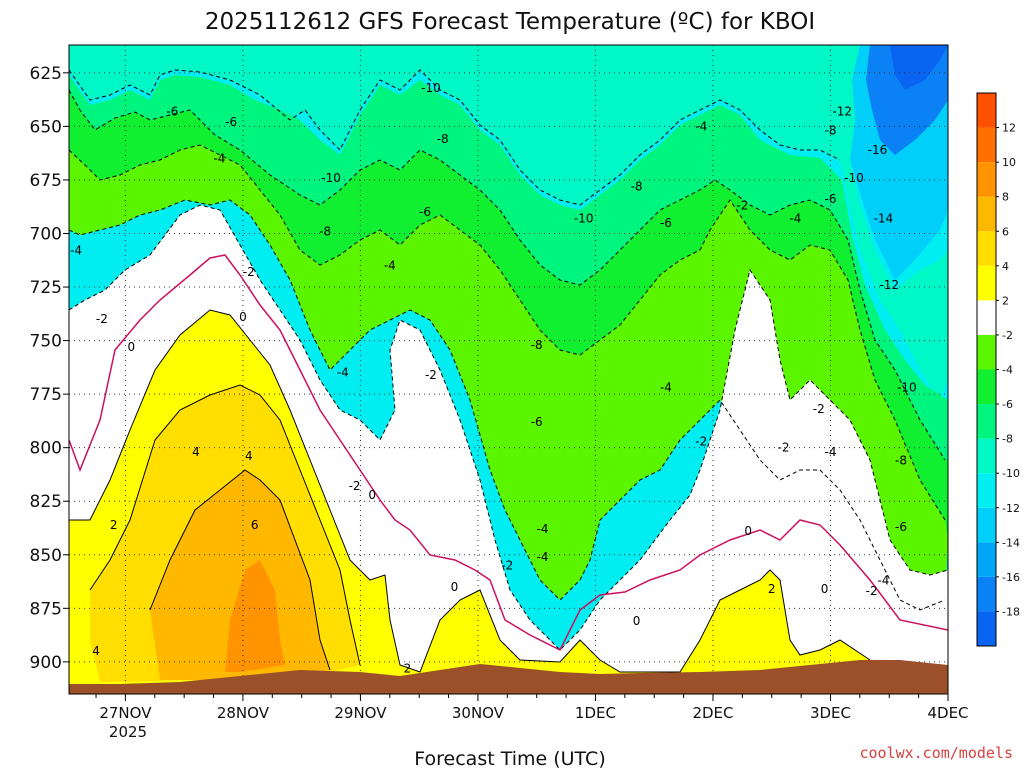 The height and width of the screenshot is (768, 1024). Describe the element at coordinates (1007, 439) in the screenshot. I see `colorbar-label-9: -8` at that location.